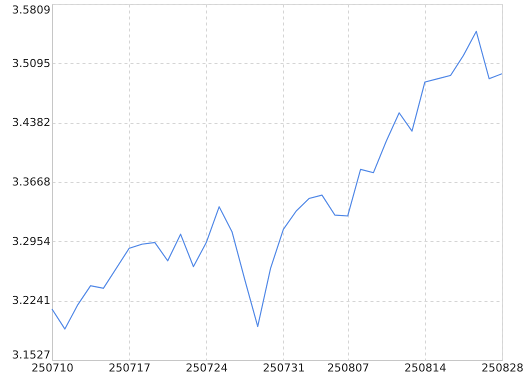 The height and width of the screenshot is (374, 530). Describe the element at coordinates (425, 368) in the screenshot. I see `x-tick-label: 250814` at that location.